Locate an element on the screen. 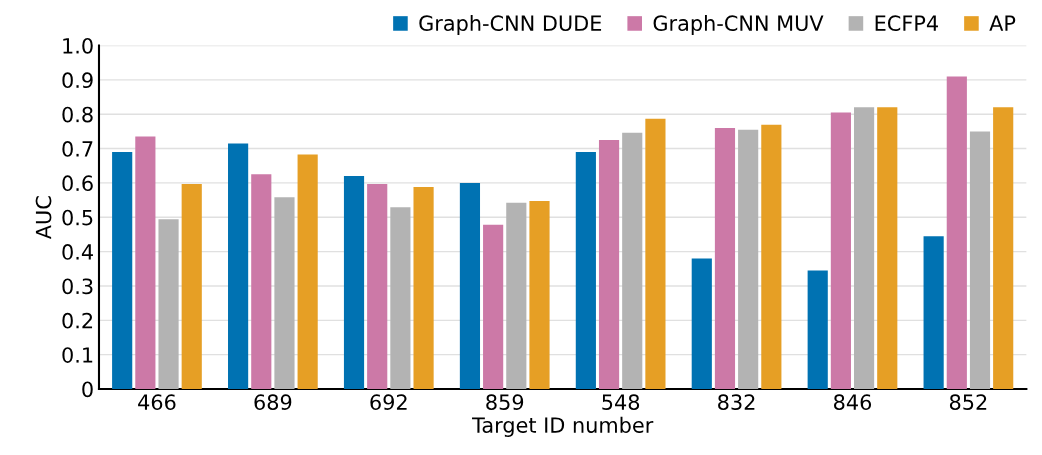 The height and width of the screenshot is (455, 1042). legend-label: AP is located at coordinates (1002, 23).